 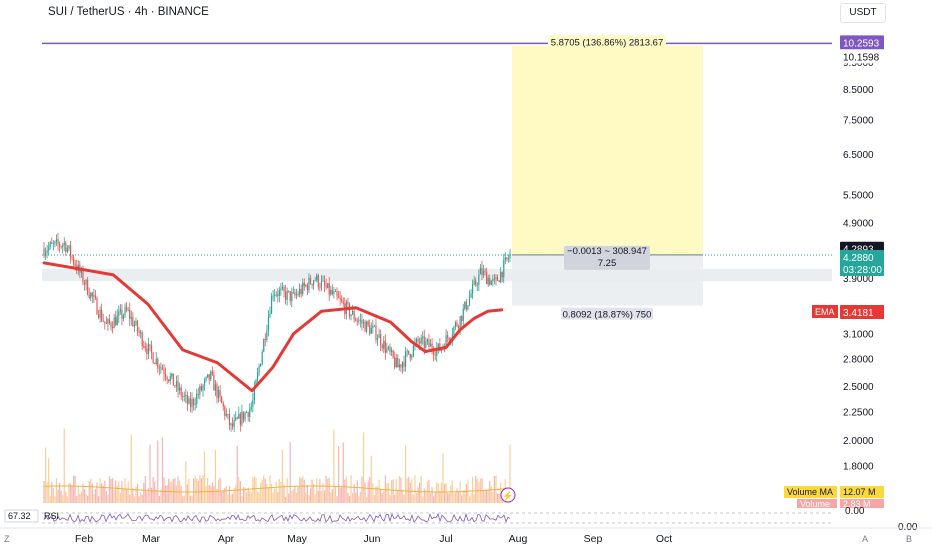 What do you see at coordinates (858, 224) in the screenshot?
I see `price-tick-label: 4.9000` at bounding box center [858, 224].